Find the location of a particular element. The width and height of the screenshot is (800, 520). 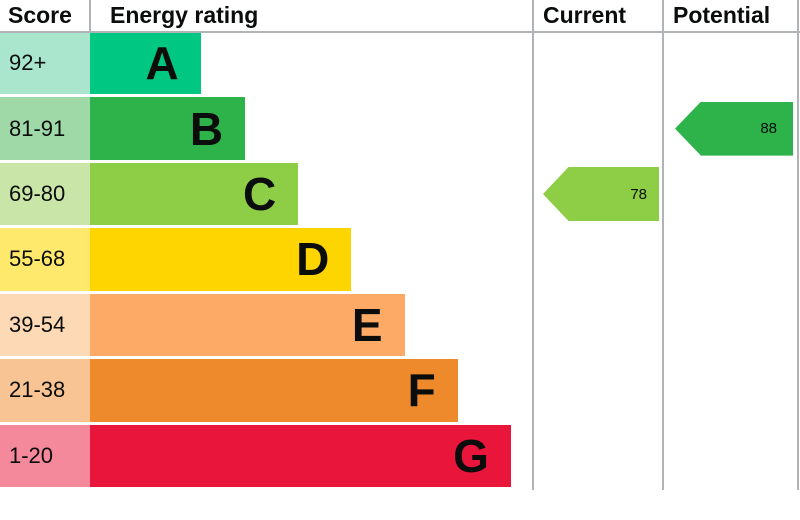

score-label-f: 21-38 is located at coordinates (37, 390).